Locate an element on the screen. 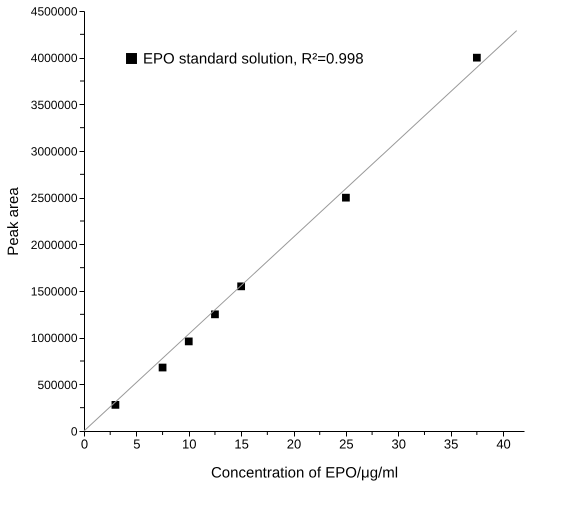  y-tick-label: 1000000 is located at coordinates (54, 338).